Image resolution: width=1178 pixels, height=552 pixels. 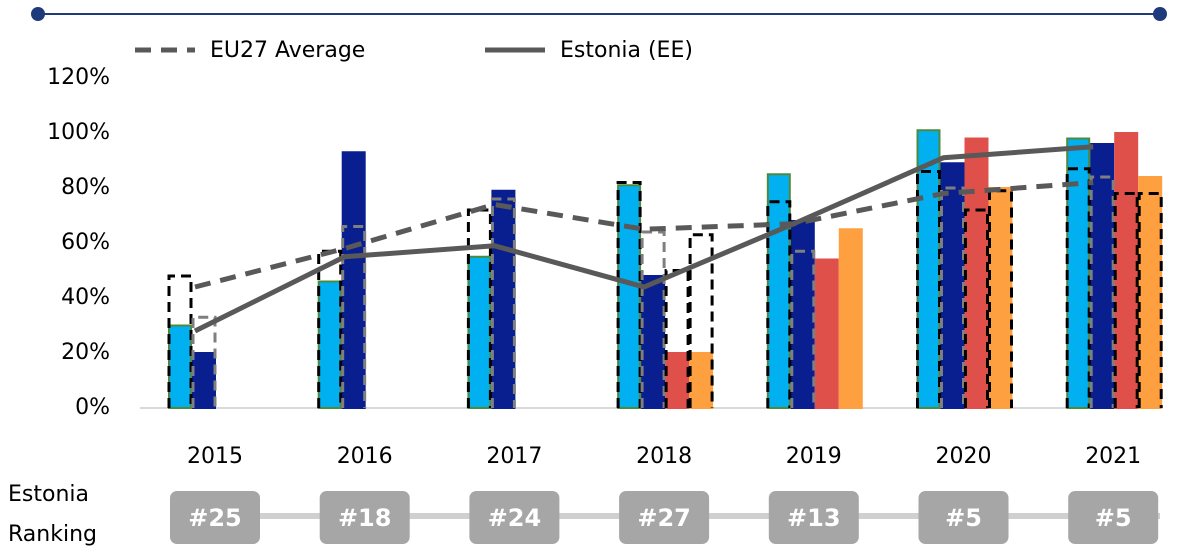 What do you see at coordinates (78, 77) in the screenshot?
I see `y-tick-label: 120%` at bounding box center [78, 77].